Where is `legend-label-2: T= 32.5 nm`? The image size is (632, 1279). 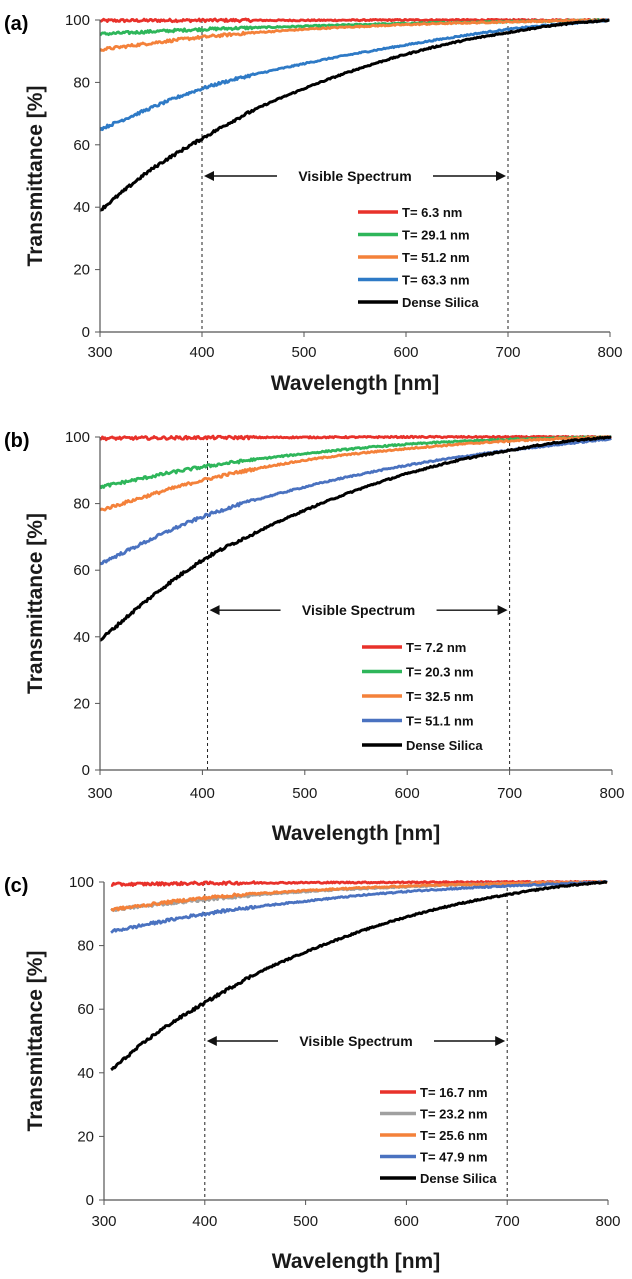
legend-label-2: T= 32.5 nm is located at coordinates (440, 696).